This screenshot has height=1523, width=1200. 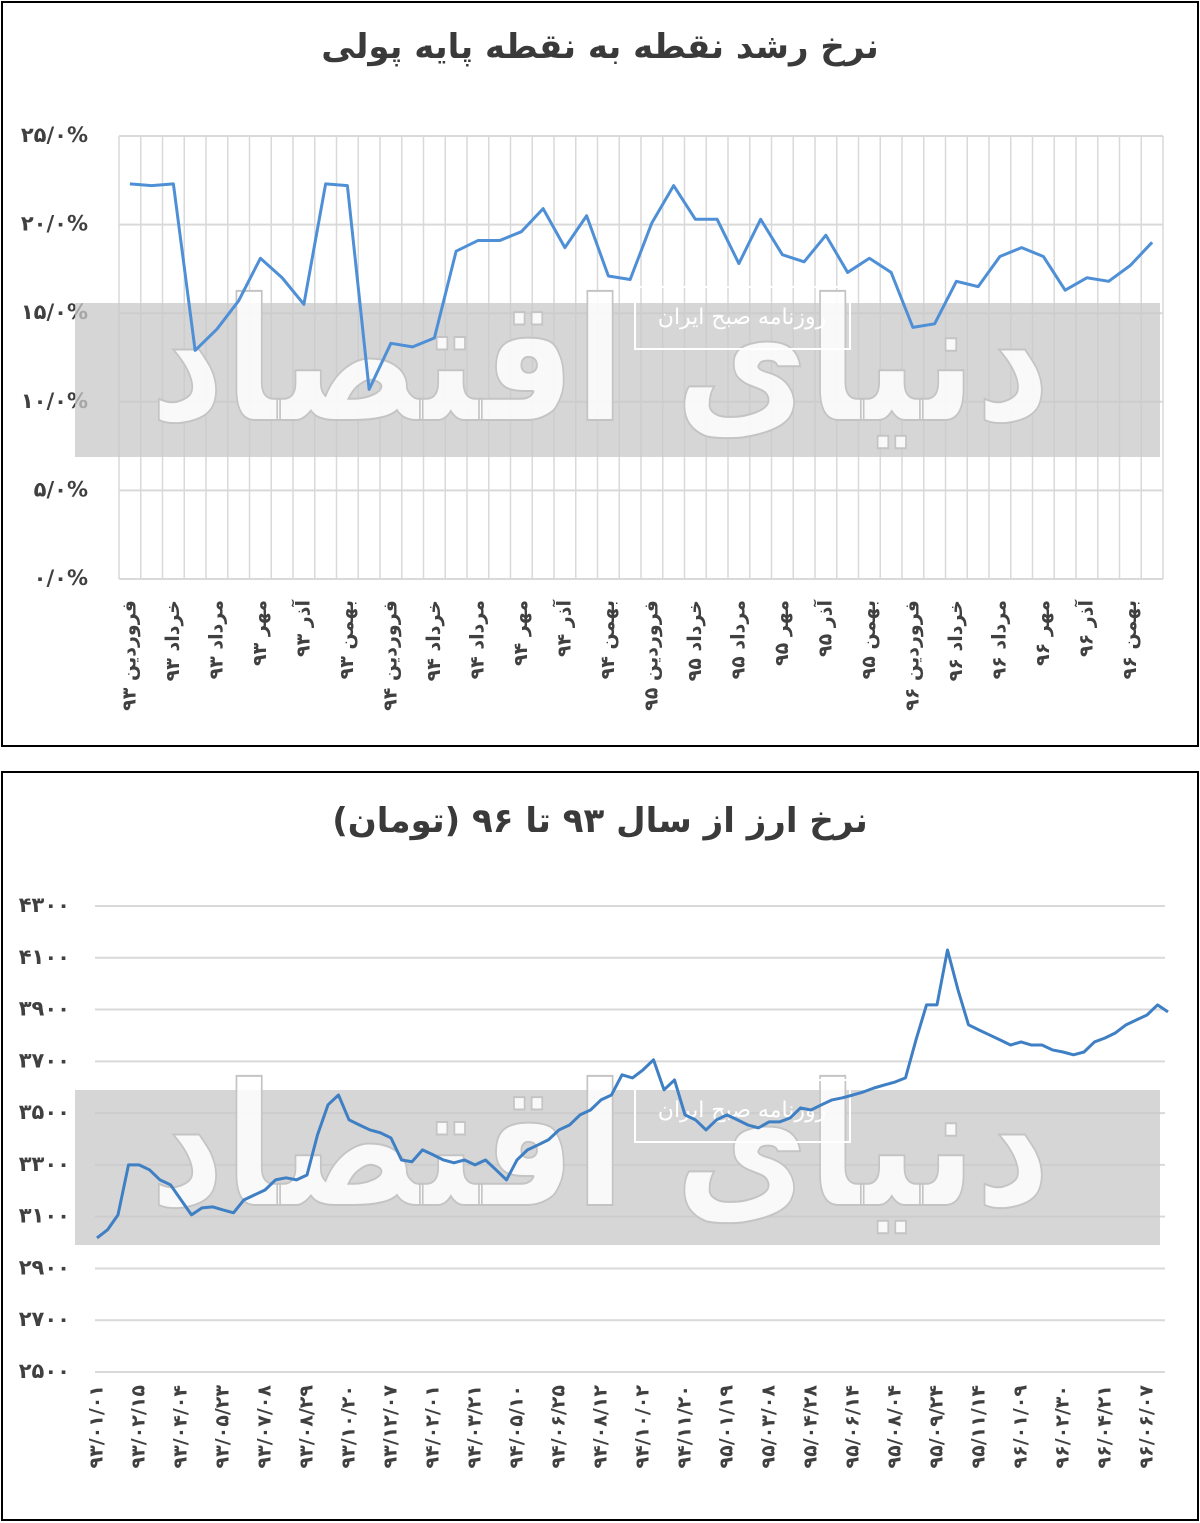 I want to click on x-tick-label: مهر ۹۴, so click(x=521, y=633).